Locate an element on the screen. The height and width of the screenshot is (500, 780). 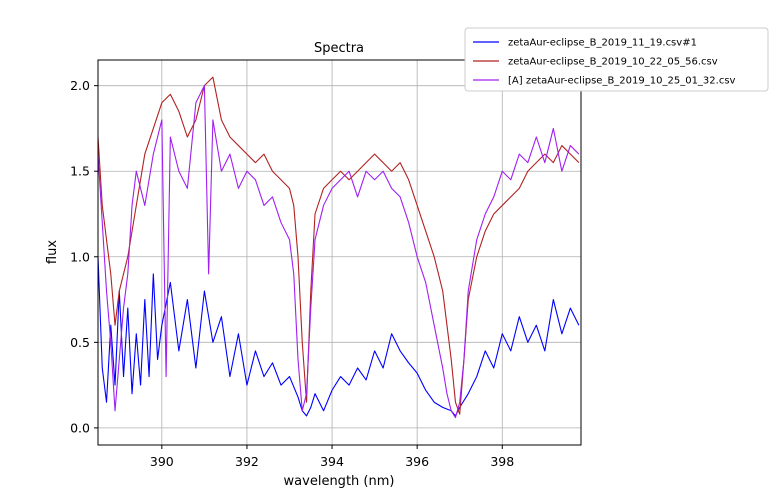
x-axis-label: wavelength (nm) is located at coordinates (339, 481).